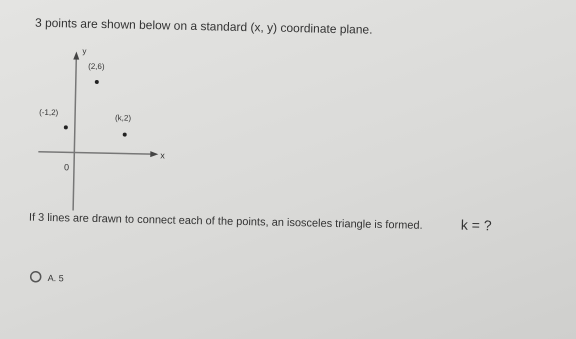 Image resolution: width=576 pixels, height=339 pixels. What do you see at coordinates (49, 112) in the screenshot?
I see `point-label: (-1,2)` at bounding box center [49, 112].